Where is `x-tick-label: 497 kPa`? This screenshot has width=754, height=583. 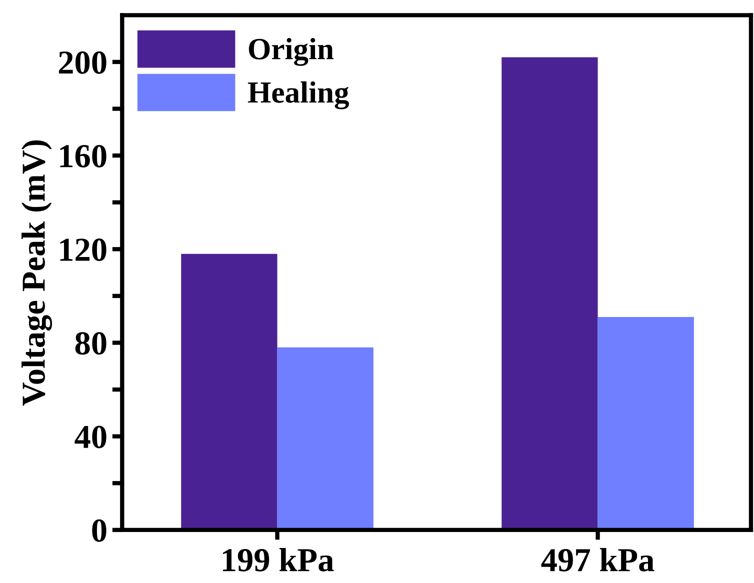 x-tick-label: 497 kPa is located at coordinates (597, 560).